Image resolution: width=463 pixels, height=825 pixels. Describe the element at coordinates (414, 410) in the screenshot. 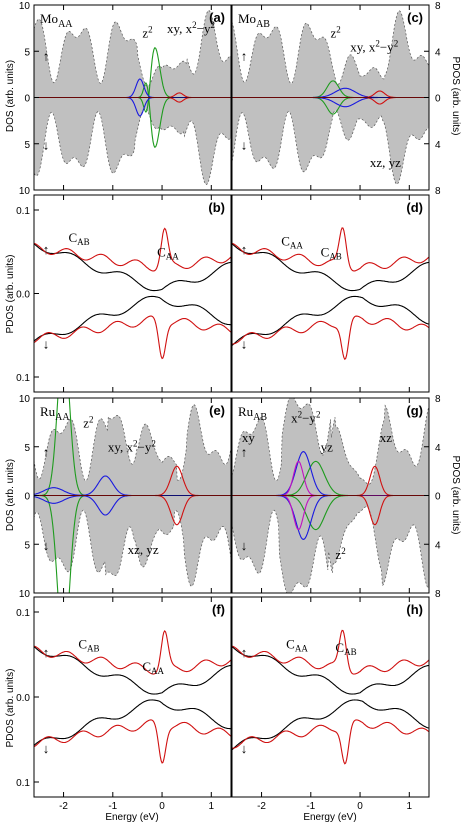

I see `panel-label: (g)` at that location.